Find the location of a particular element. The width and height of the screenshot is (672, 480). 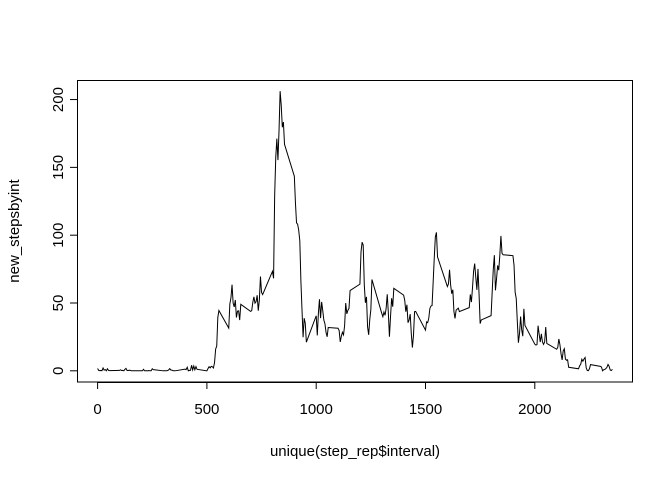

y-tick-label: 0 is located at coordinates (58, 371).